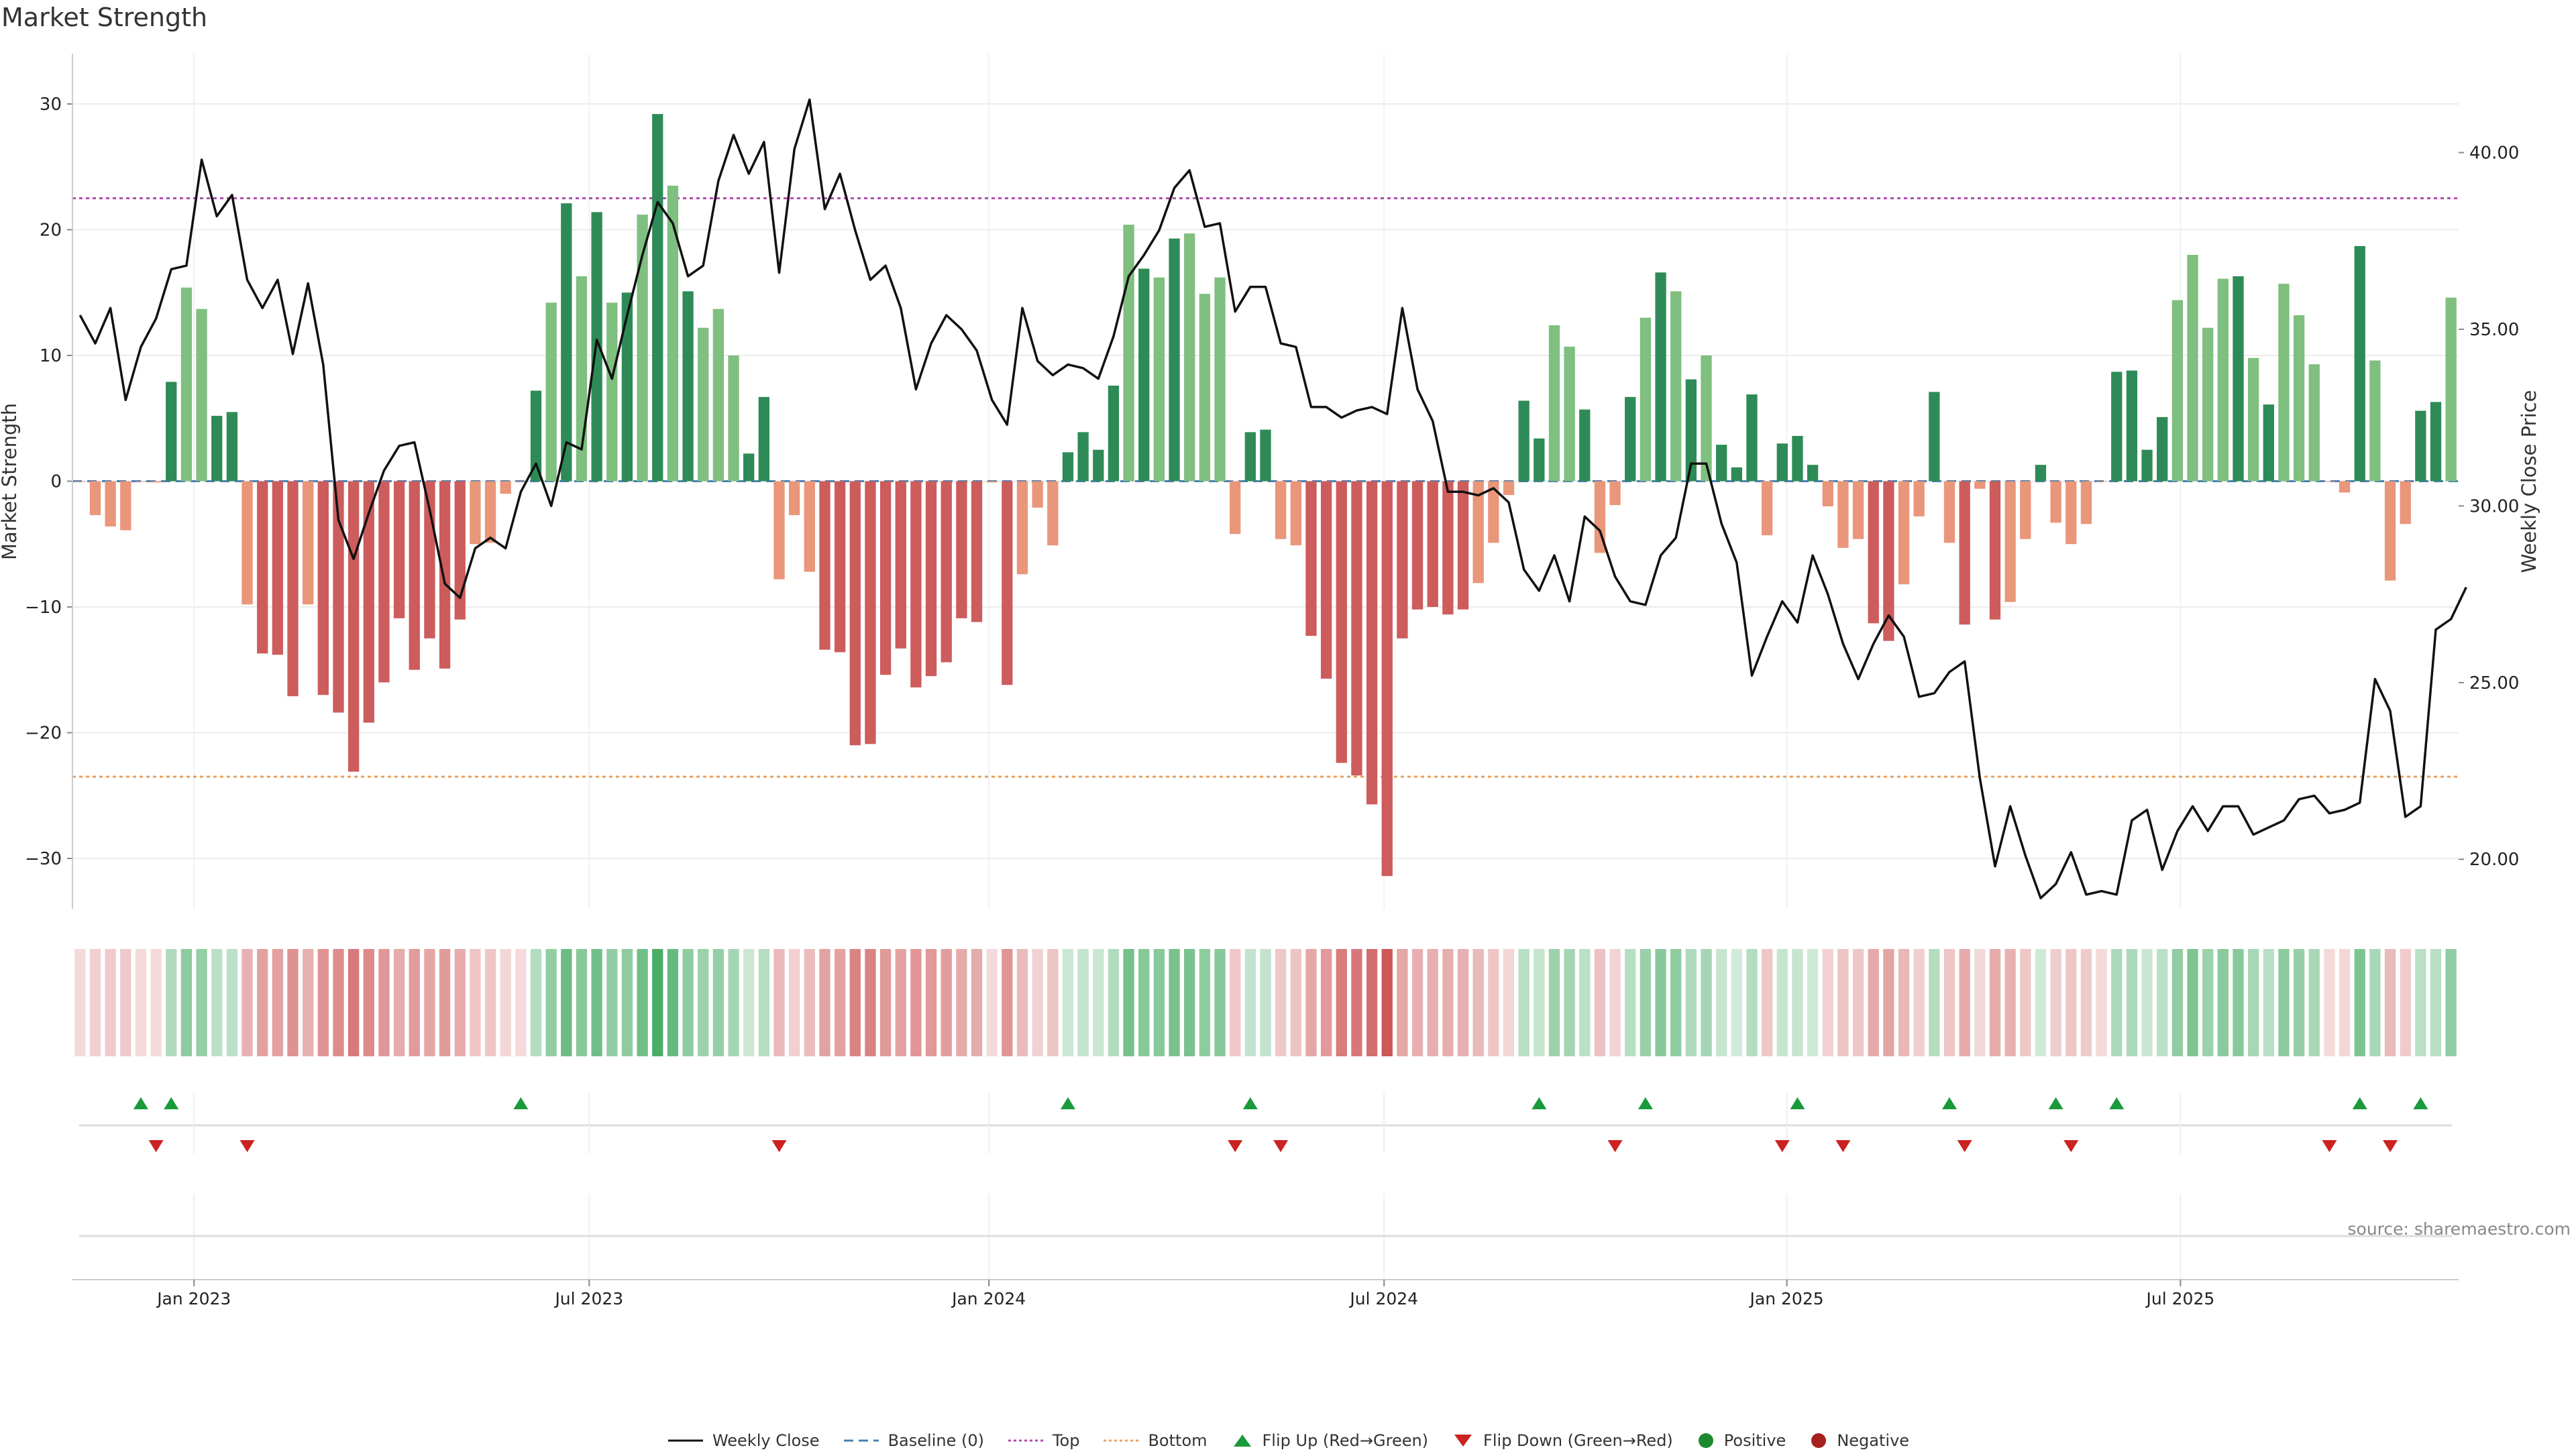 The height and width of the screenshot is (1454, 2576). I want to click on y-axis-right-label: Weekly Close Price, so click(2529, 481).